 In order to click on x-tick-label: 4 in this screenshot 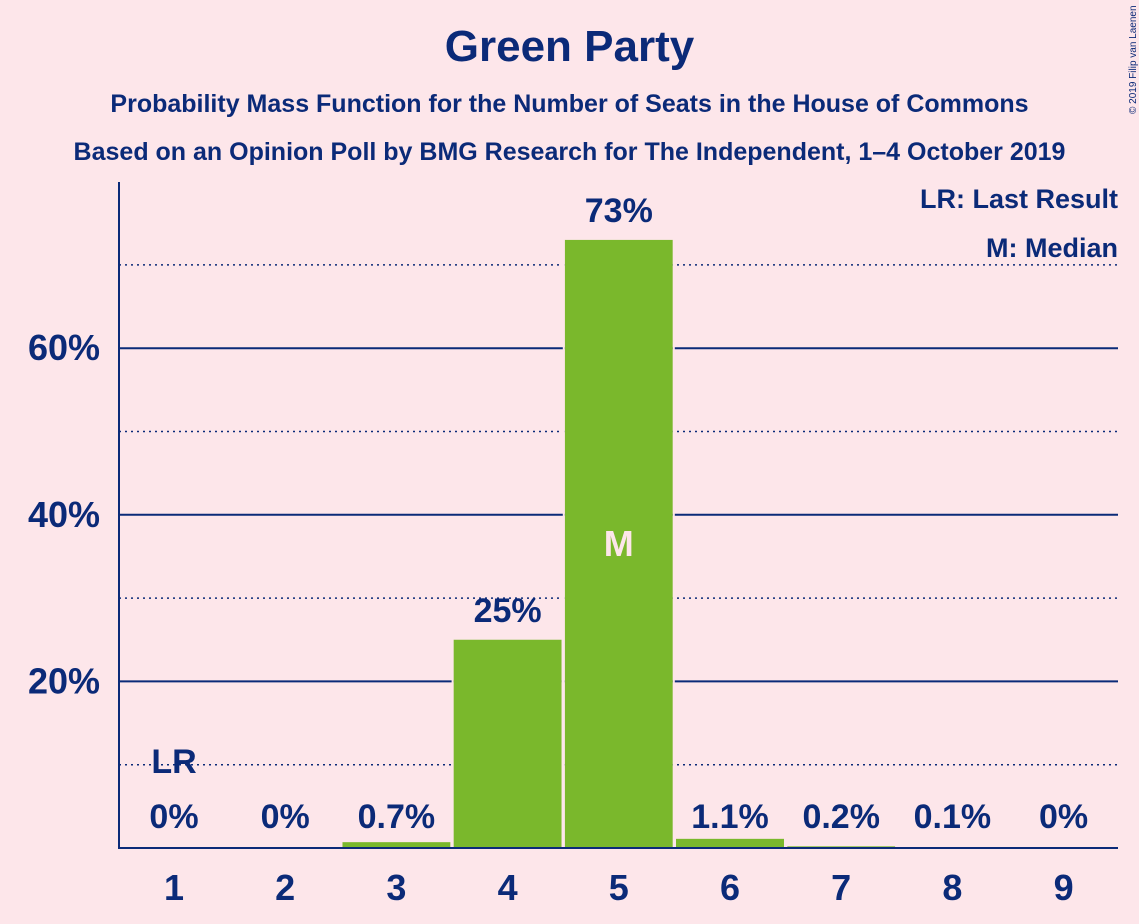, I will do `click(508, 887)`.